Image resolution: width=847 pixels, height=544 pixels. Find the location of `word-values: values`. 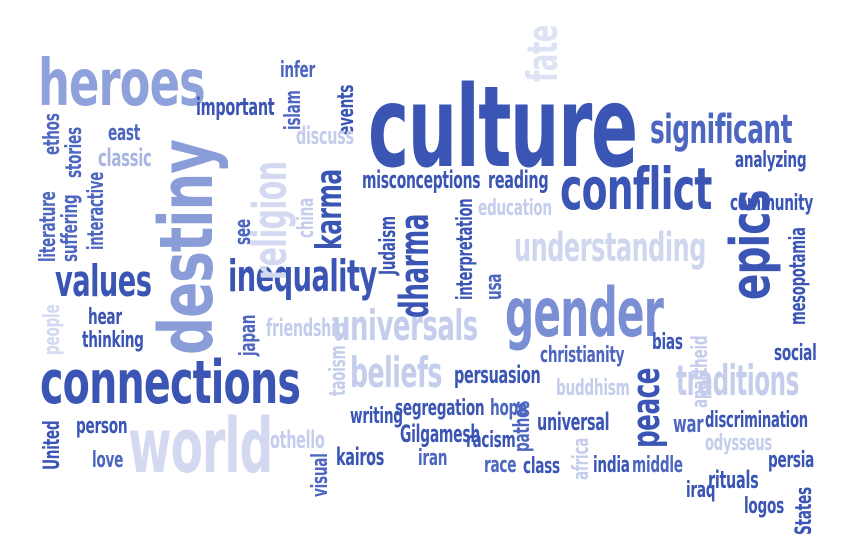

word-values: values is located at coordinates (103, 281).